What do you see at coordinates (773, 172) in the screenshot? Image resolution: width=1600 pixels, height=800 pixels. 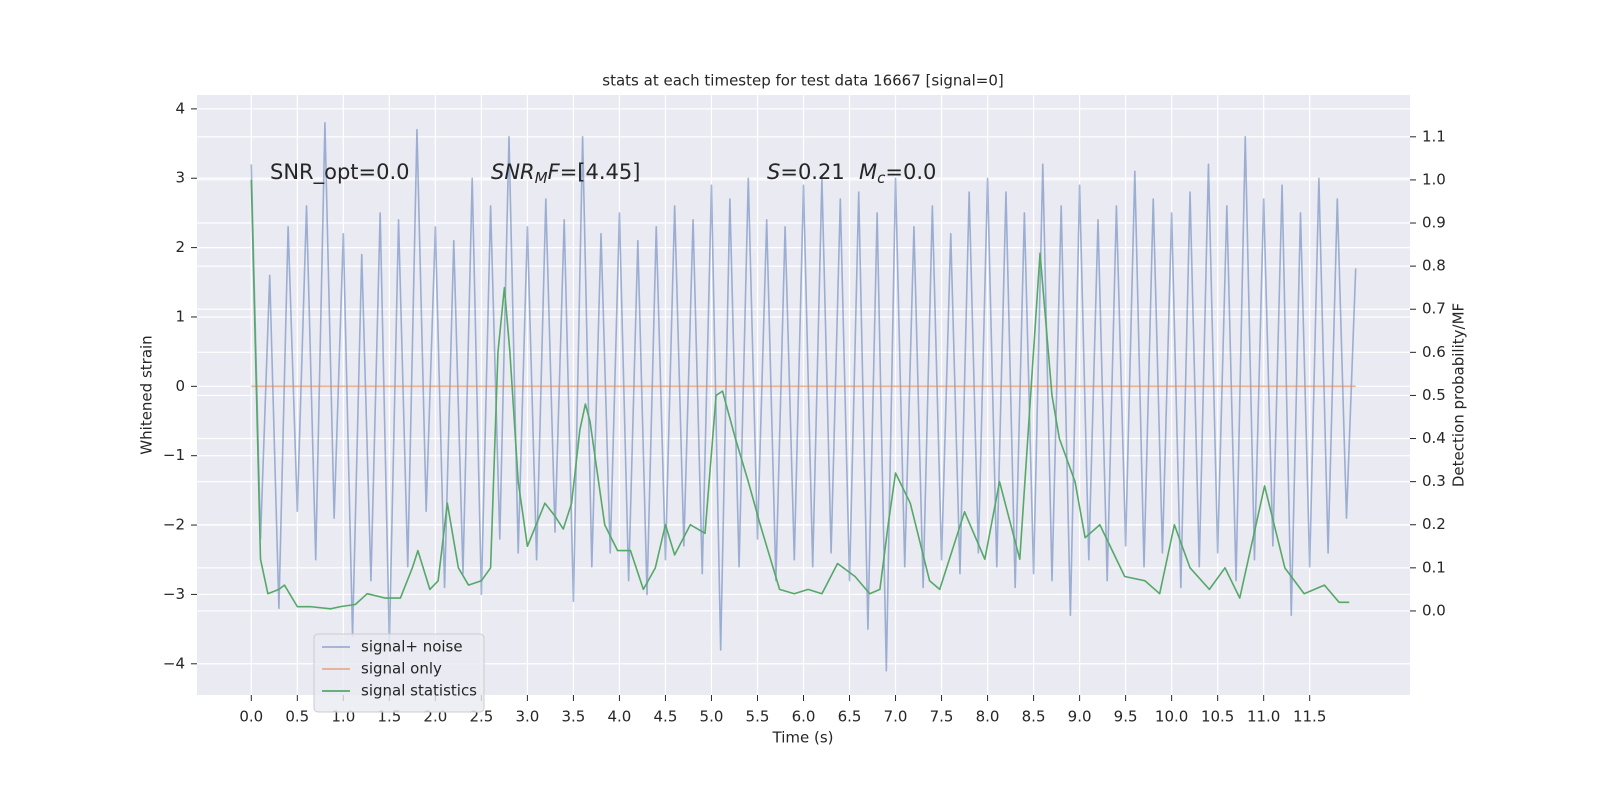 I see `annotation-part: S` at bounding box center [773, 172].